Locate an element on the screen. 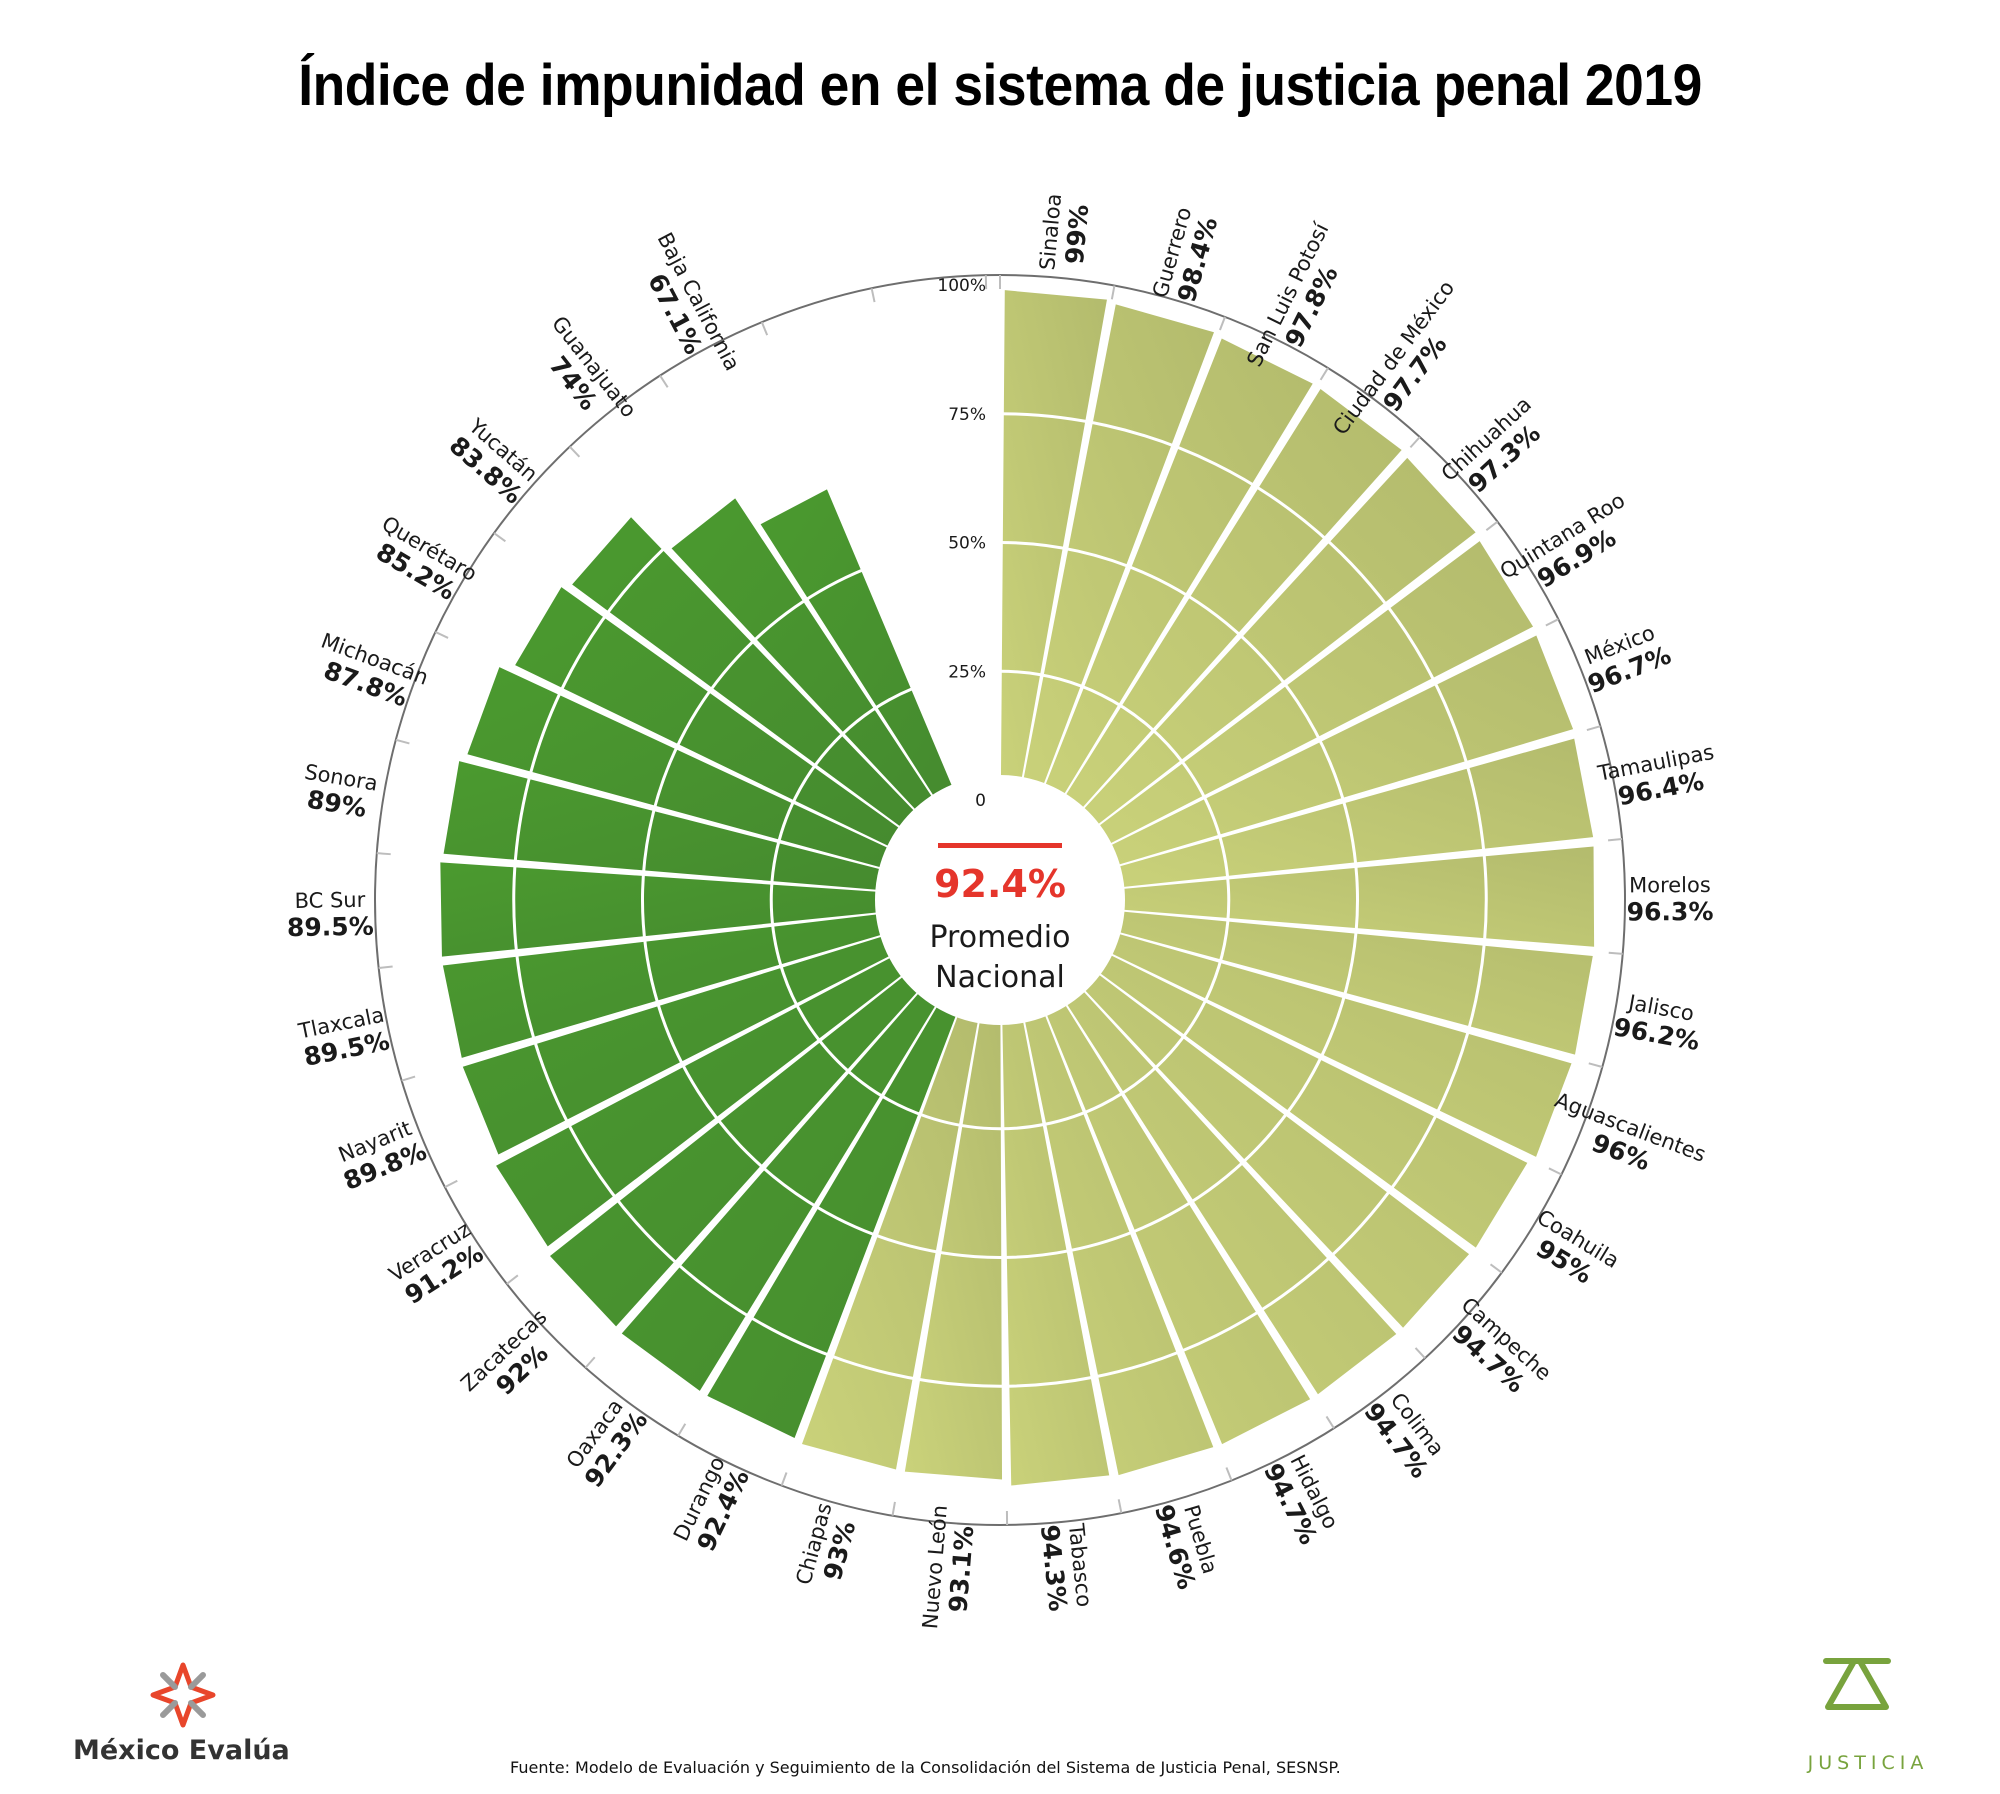 This screenshot has height=1794, width=2000. mexico-evalua-star-icon is located at coordinates (183, 1695).